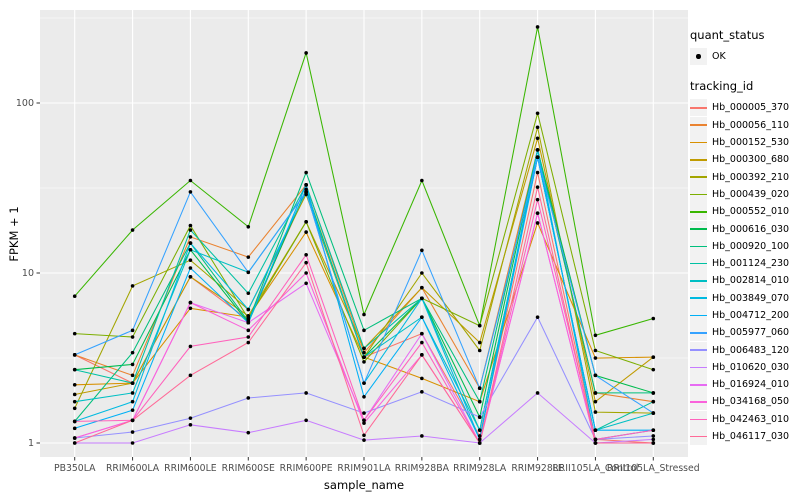 Image resolution: width=800 pixels, height=500 pixels. I want to click on legend-item-Hb_001124_230: Hb_001124_230, so click(745, 264).